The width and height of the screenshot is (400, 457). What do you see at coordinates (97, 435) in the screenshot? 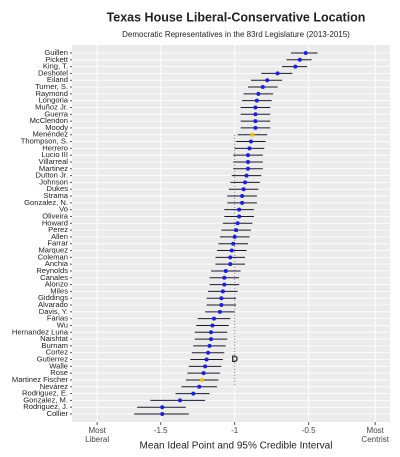
I see `x-tick-label: Most Liberal` at bounding box center [97, 435].